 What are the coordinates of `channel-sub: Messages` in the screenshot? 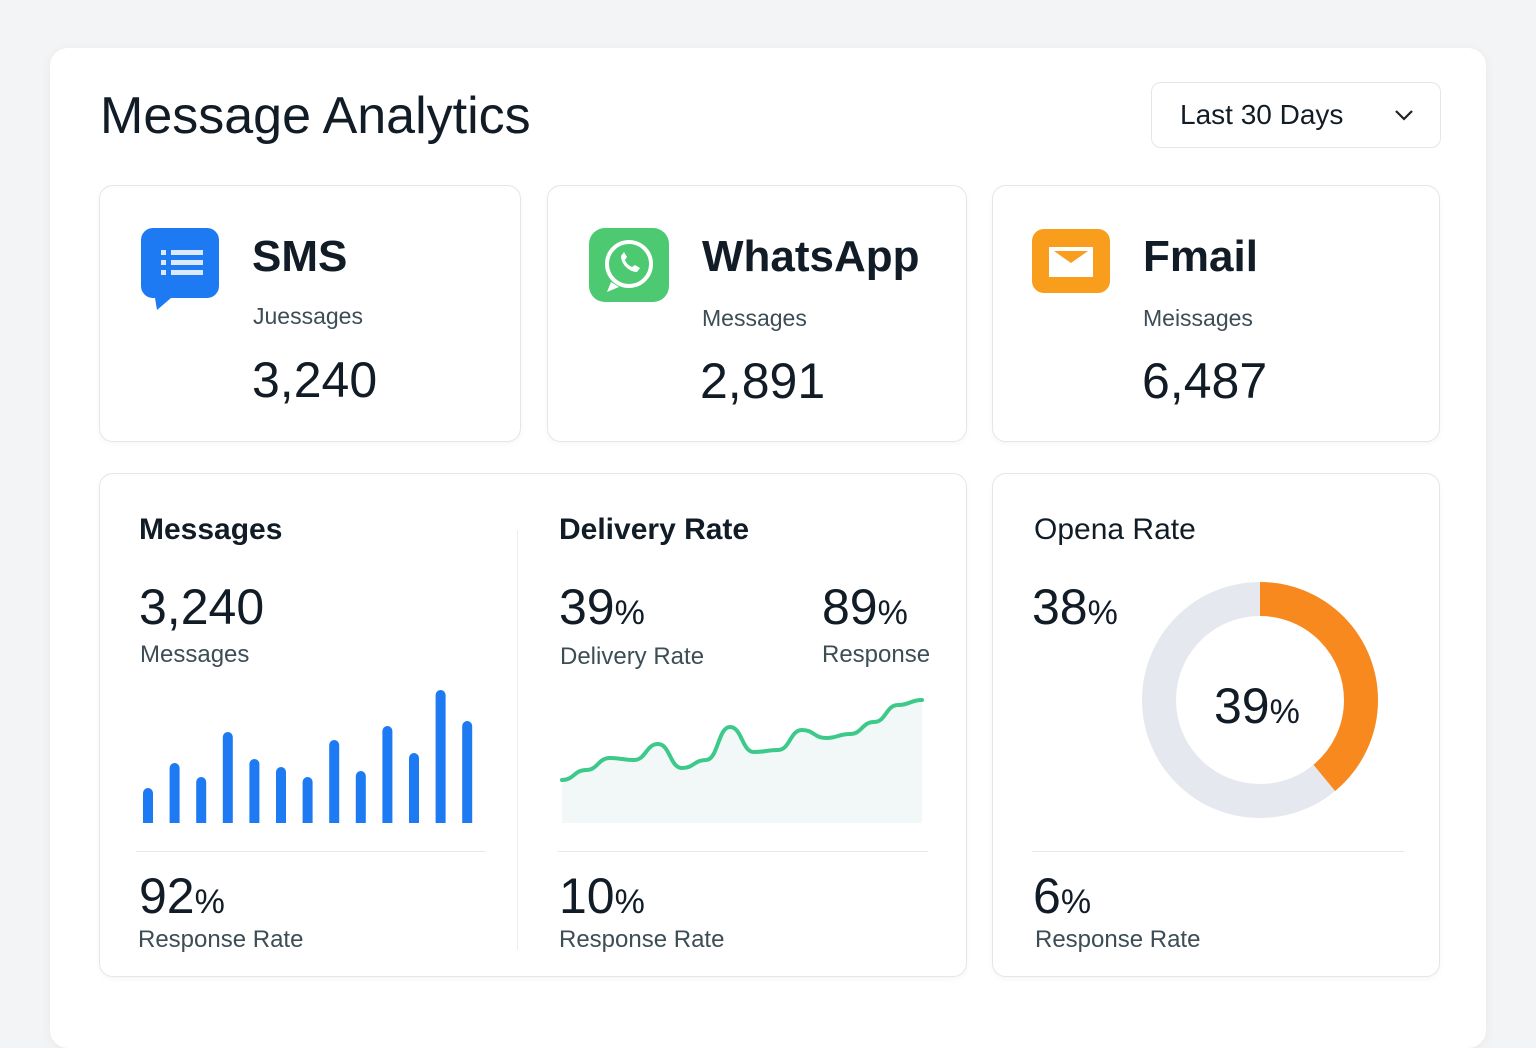 It's located at (754, 318).